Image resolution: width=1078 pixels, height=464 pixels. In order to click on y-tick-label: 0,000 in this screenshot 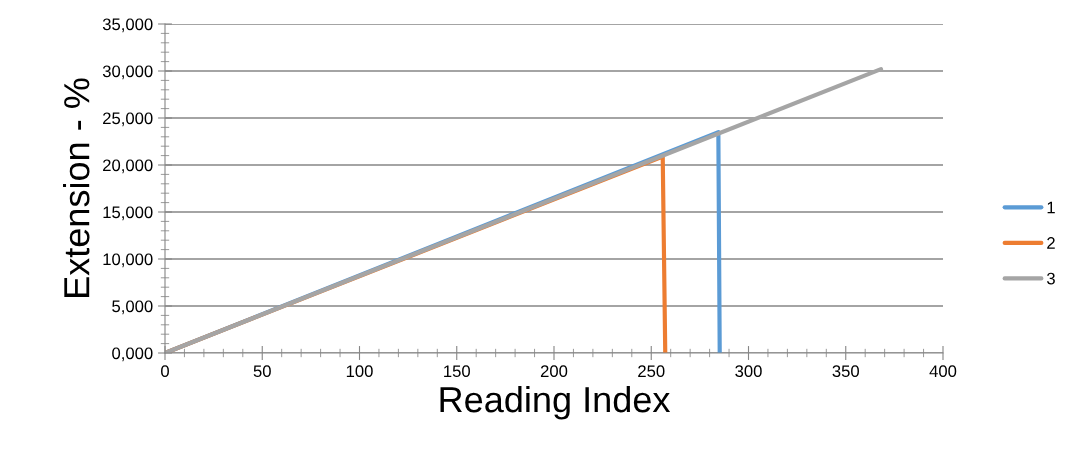, I will do `click(132, 354)`.